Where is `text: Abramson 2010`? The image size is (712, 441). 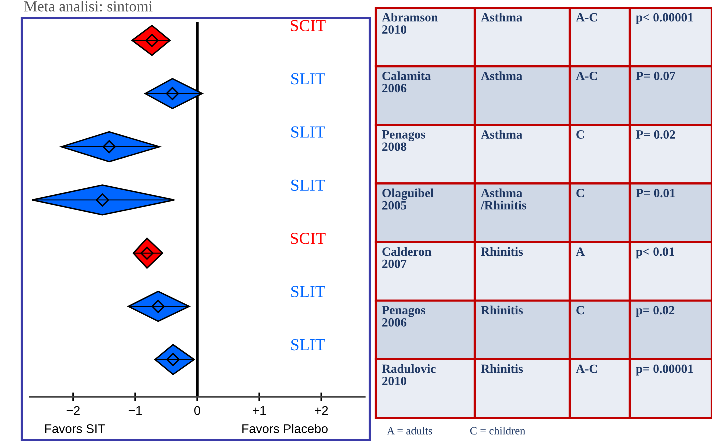
text: Abramson 2010 is located at coordinates (410, 23).